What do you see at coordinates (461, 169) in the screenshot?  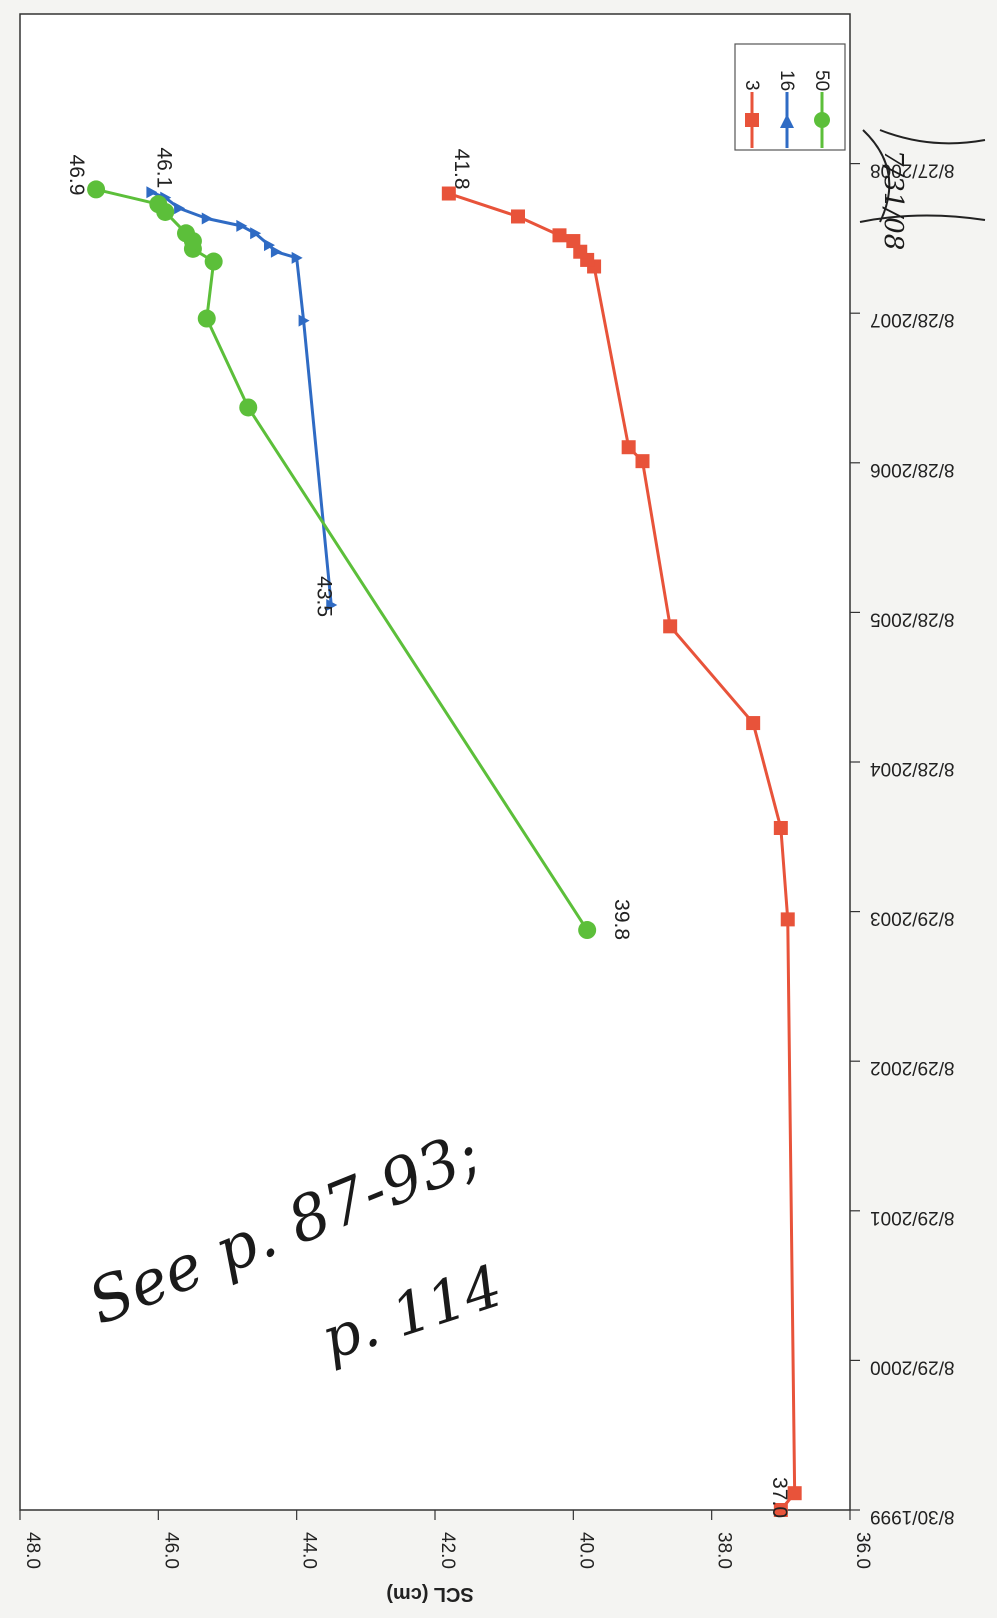 I see `data-label: 41.8` at bounding box center [461, 169].